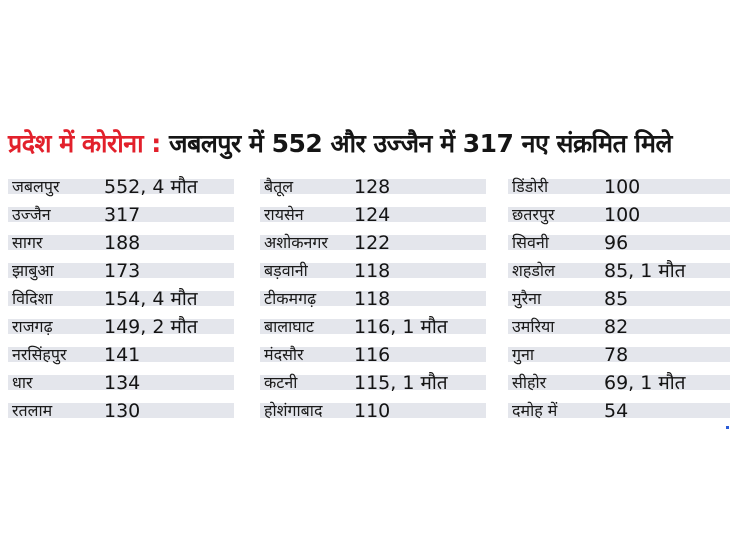  I want to click on case-count: 317, so click(122, 215).